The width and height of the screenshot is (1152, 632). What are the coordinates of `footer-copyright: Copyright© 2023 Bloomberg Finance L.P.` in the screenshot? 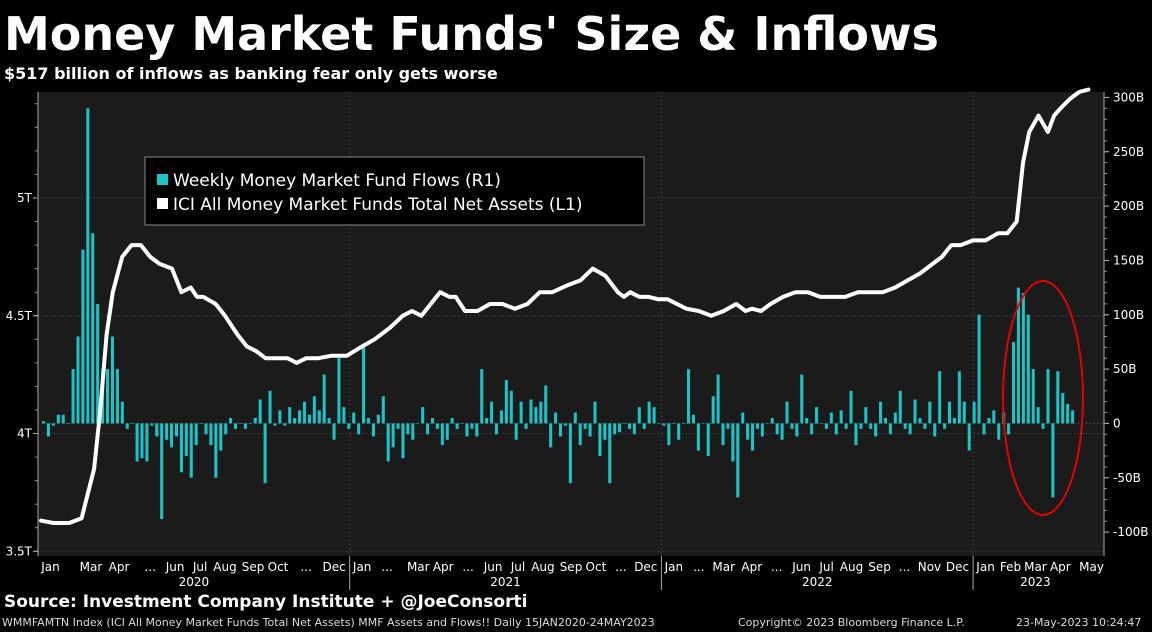 It's located at (851, 622).